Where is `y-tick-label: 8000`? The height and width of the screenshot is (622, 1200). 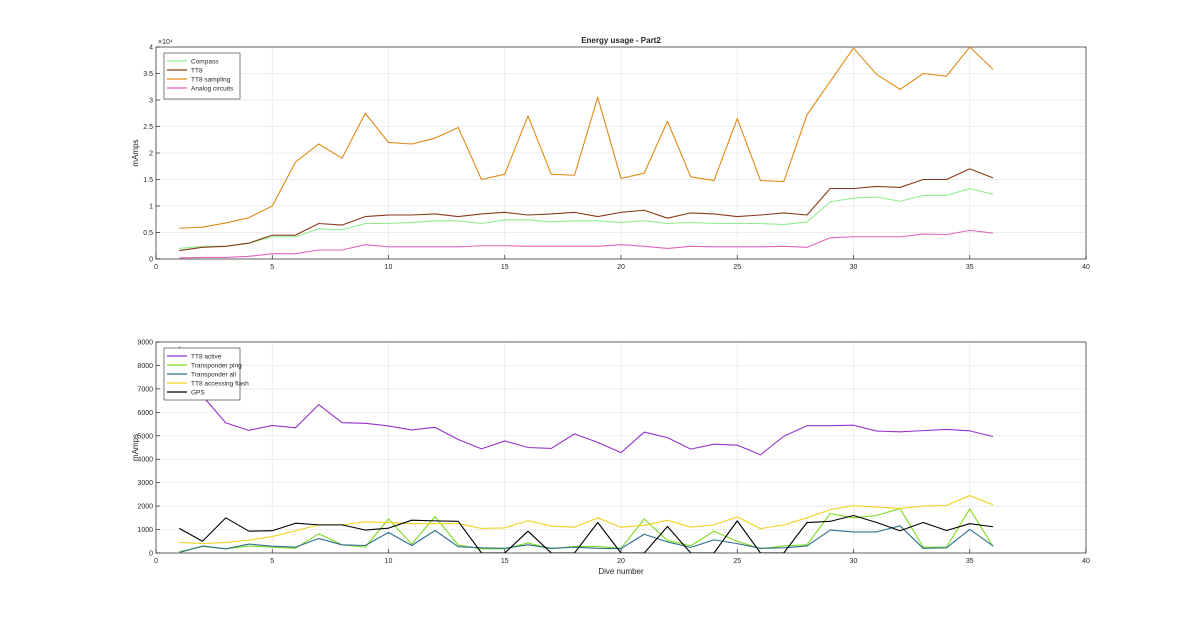 y-tick-label: 8000 is located at coordinates (145, 366).